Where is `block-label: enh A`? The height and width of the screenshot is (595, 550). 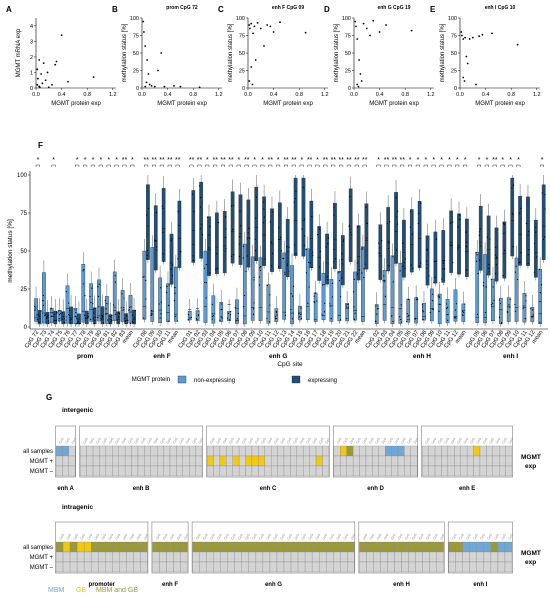
block-label: enh A is located at coordinates (65, 489).